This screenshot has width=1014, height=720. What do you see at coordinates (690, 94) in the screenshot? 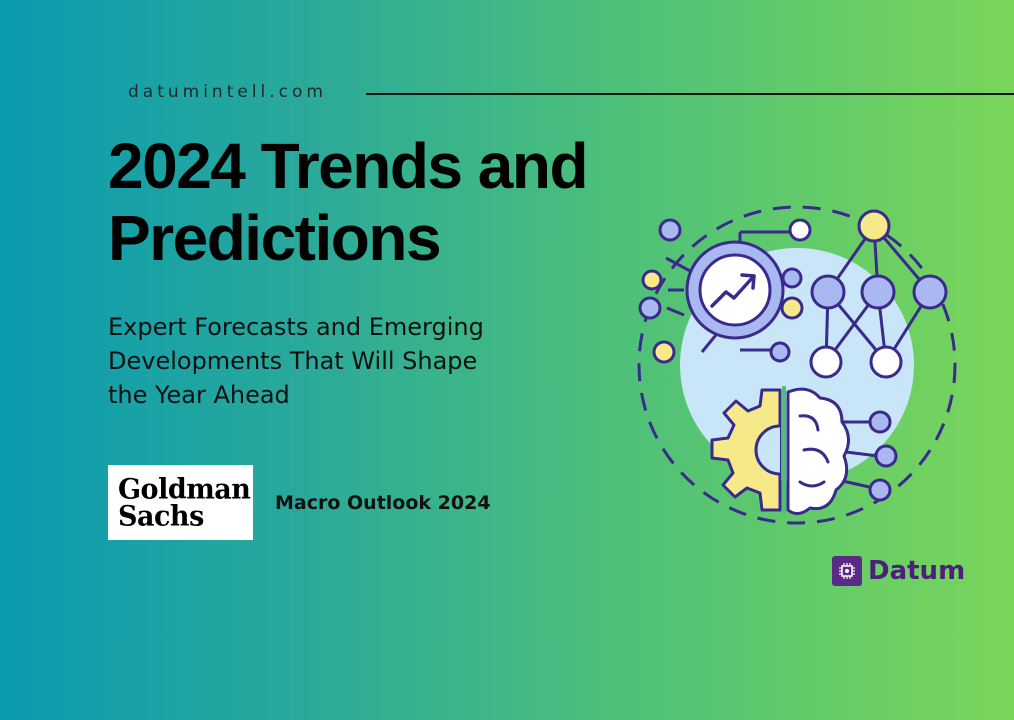
I see `header-divider` at bounding box center [690, 94].